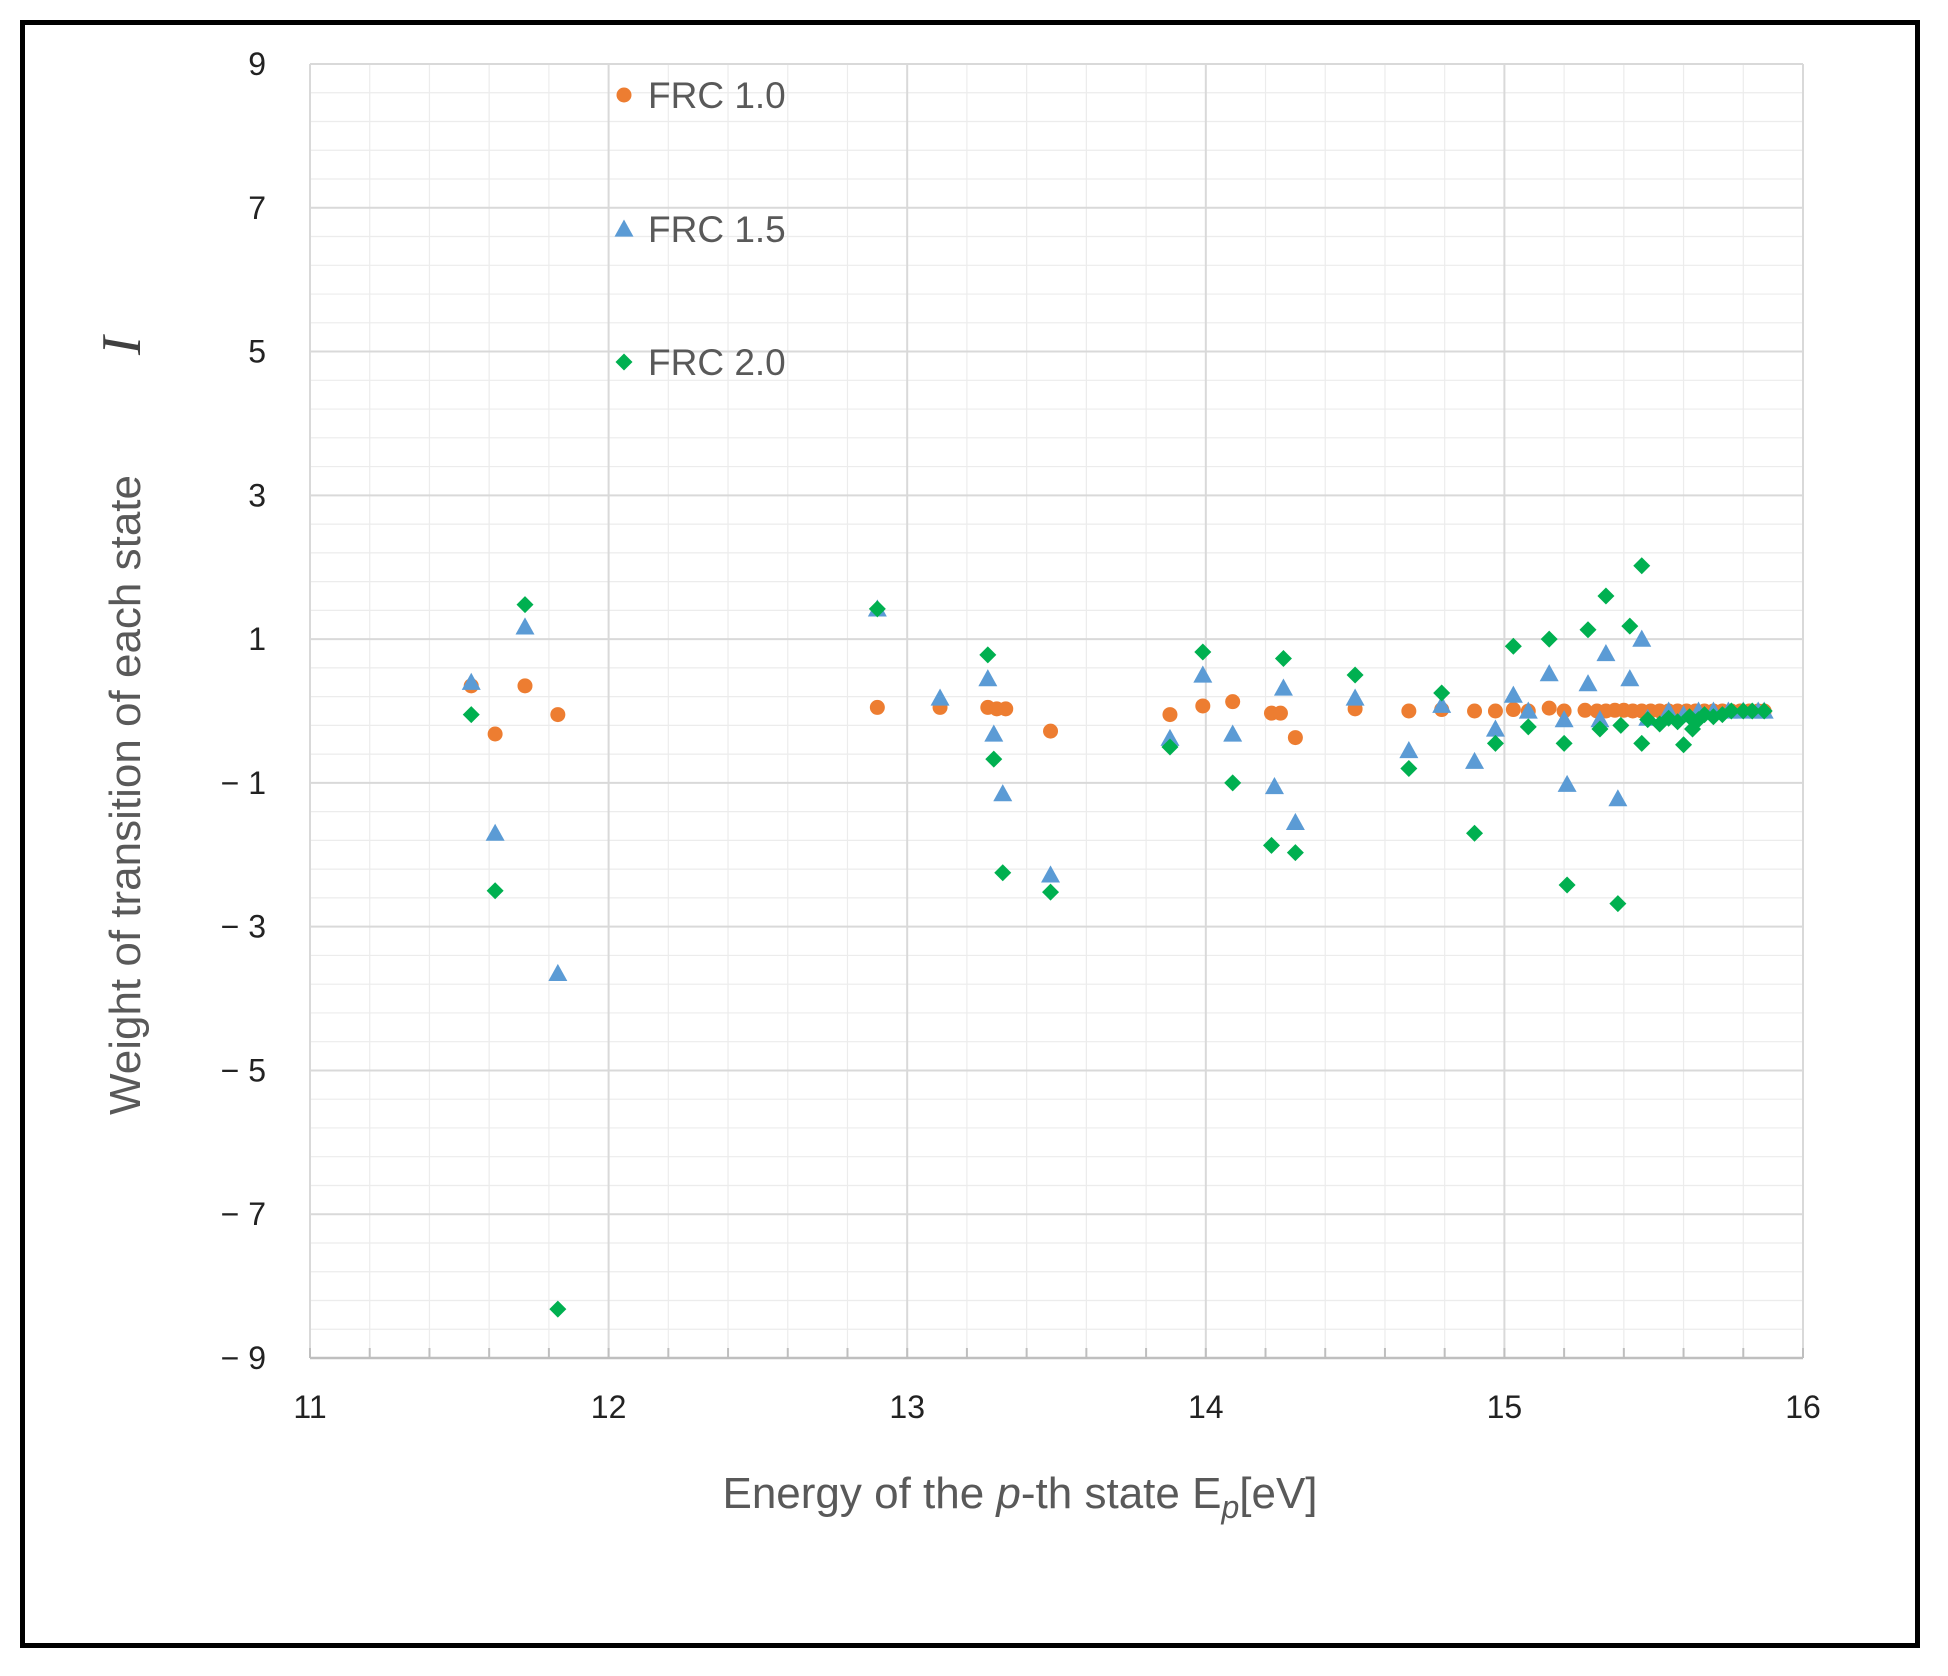  I want to click on legend-label: FRC 2.0, so click(717, 362).